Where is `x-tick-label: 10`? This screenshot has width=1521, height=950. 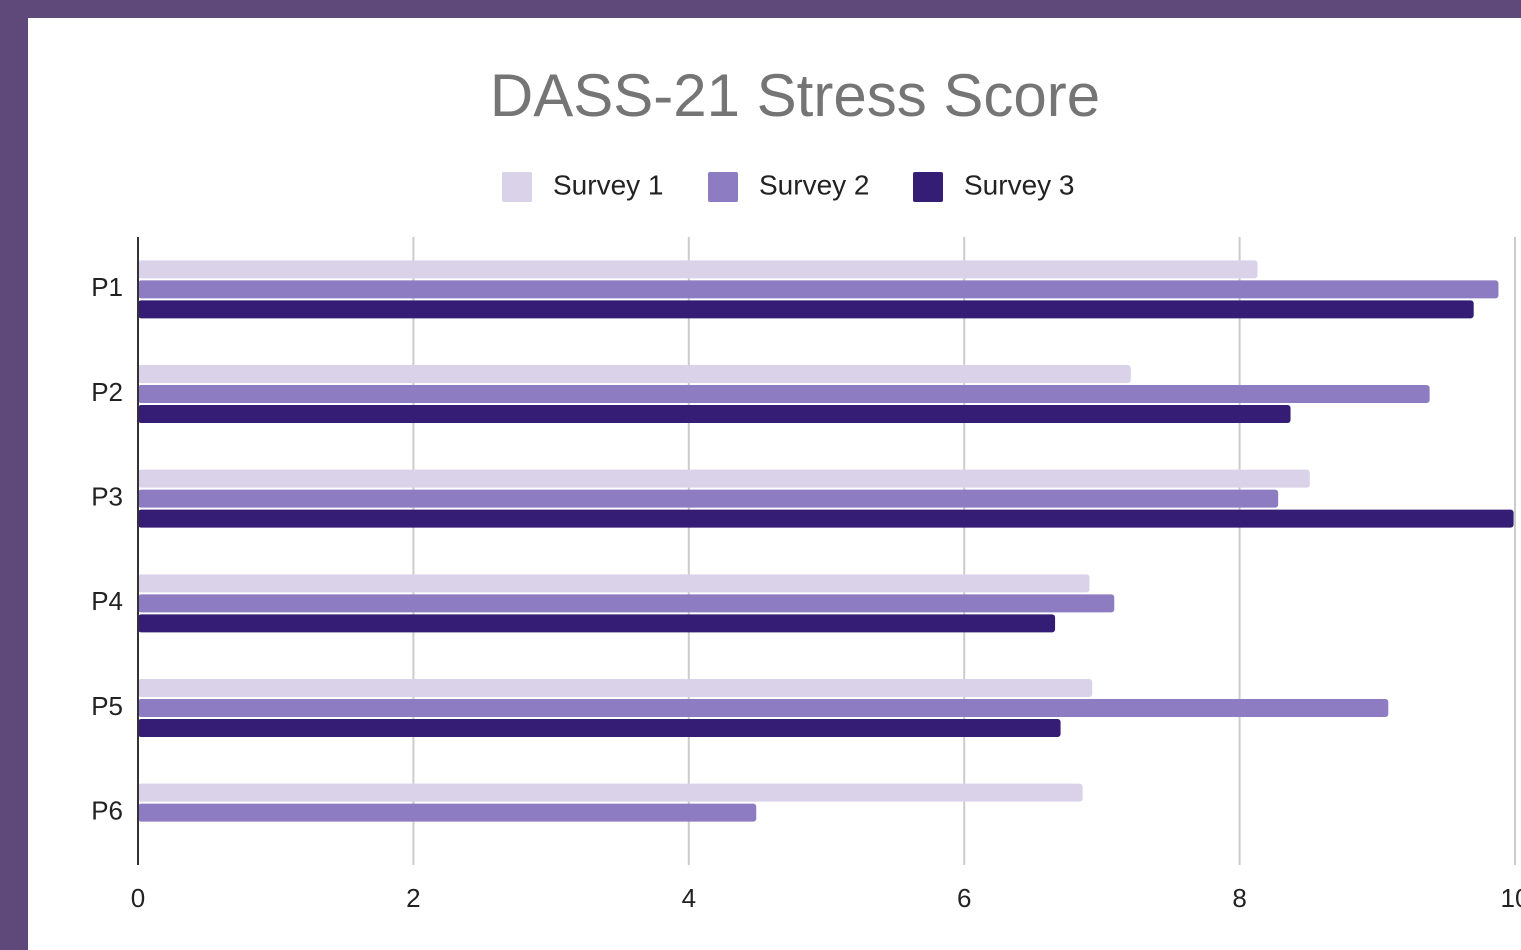
x-tick-label: 10 is located at coordinates (1511, 898).